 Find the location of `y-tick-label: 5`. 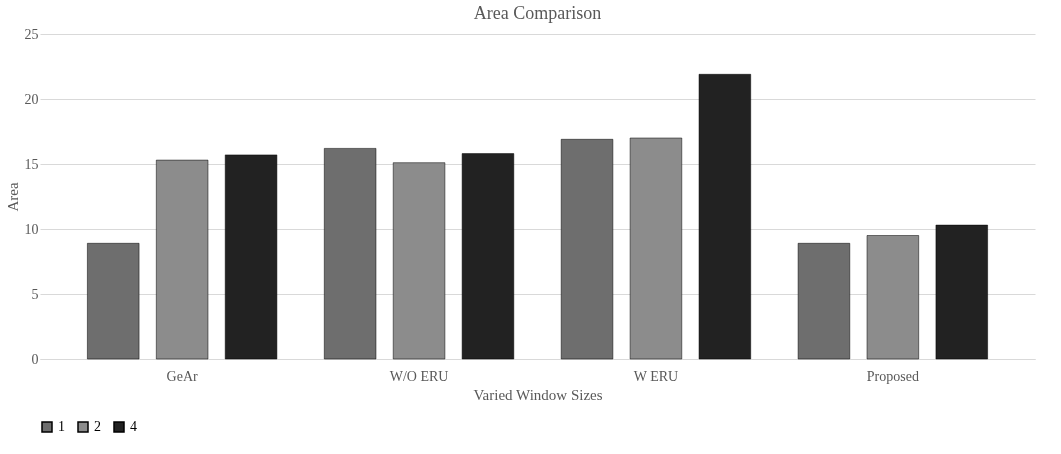

y-tick-label: 5 is located at coordinates (35, 294).